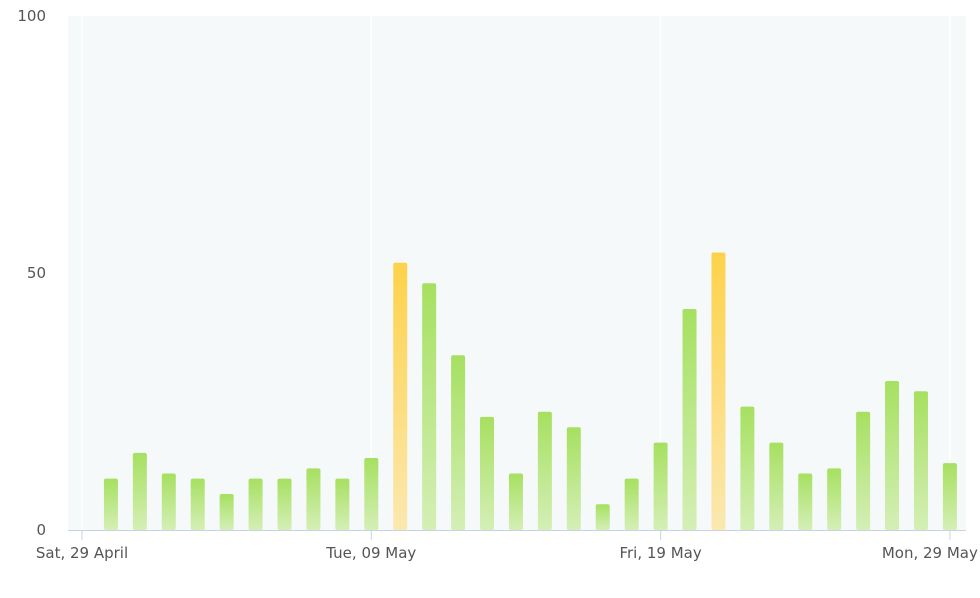 Image resolution: width=980 pixels, height=598 pixels. I want to click on y-tick-label-2: 100, so click(31, 16).